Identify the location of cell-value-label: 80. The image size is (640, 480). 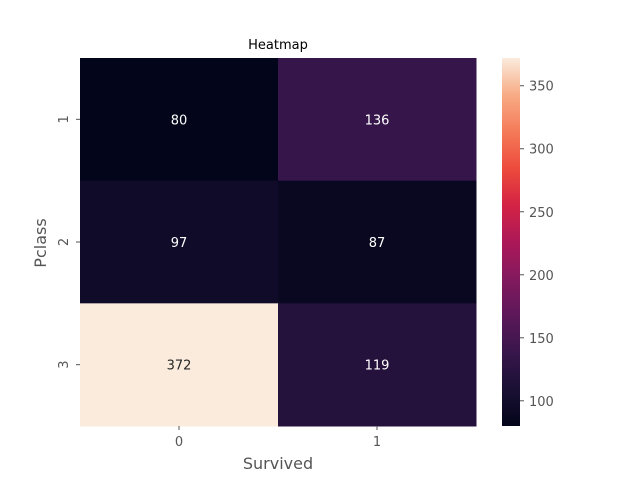
(179, 120).